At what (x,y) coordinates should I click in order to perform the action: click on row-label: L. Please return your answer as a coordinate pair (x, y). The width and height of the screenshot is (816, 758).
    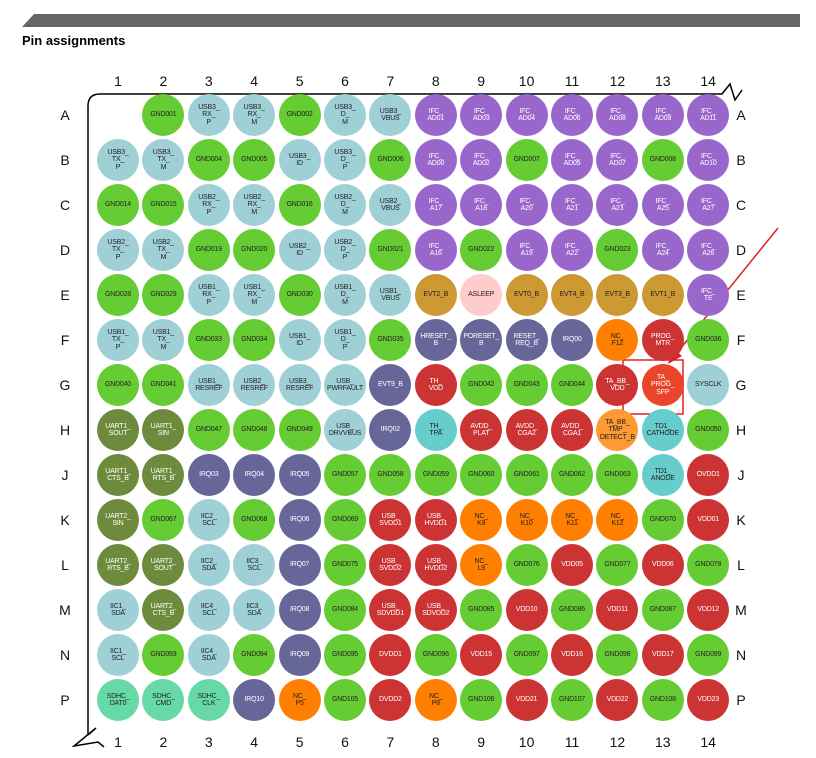
    Looking at the image, I should click on (65, 565).